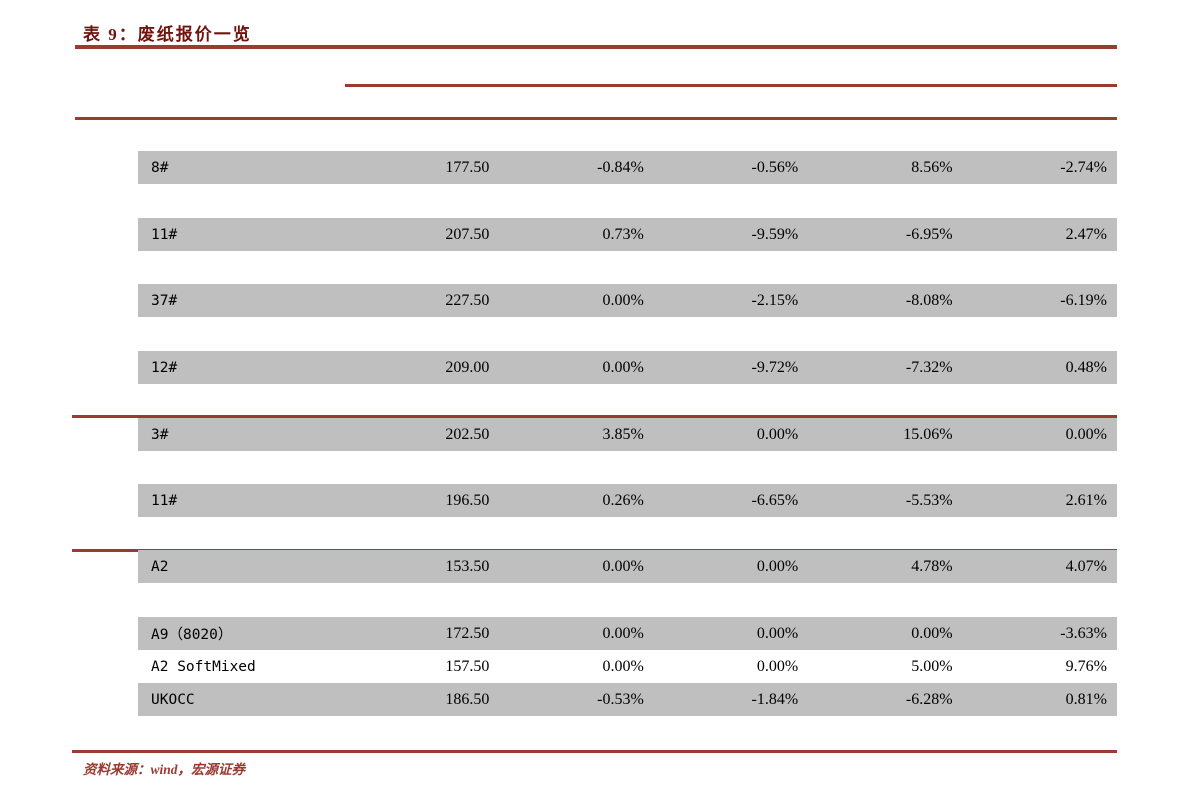 This screenshot has width=1191, height=794. I want to click on price-cell: 172.50, so click(467, 633).